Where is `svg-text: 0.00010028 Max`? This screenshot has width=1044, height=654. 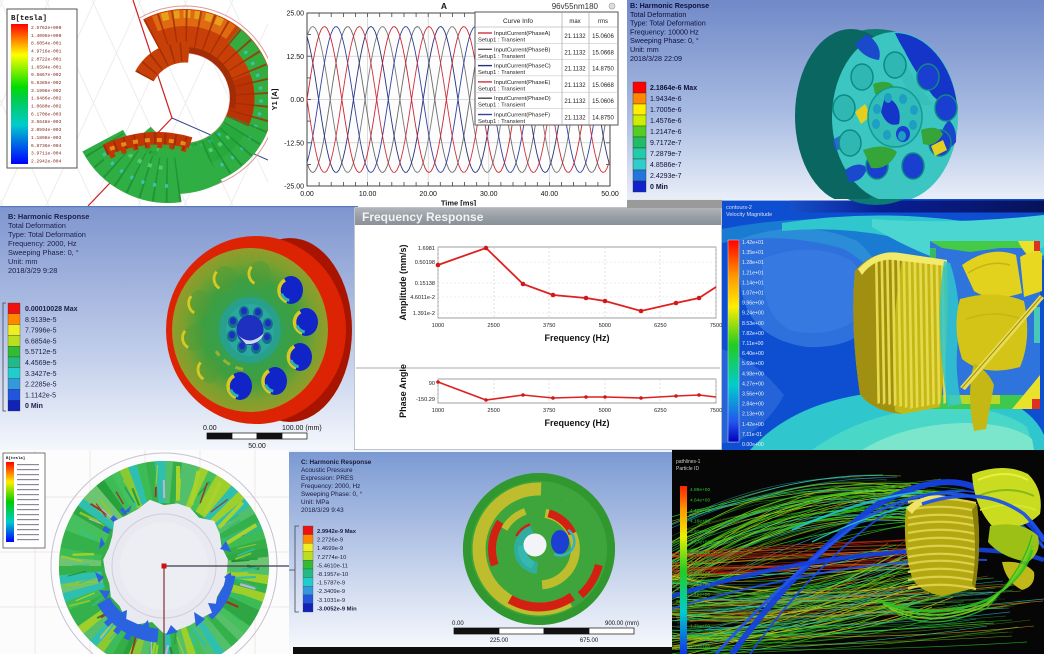 svg-text: 0.00010028 Max is located at coordinates (51, 309).